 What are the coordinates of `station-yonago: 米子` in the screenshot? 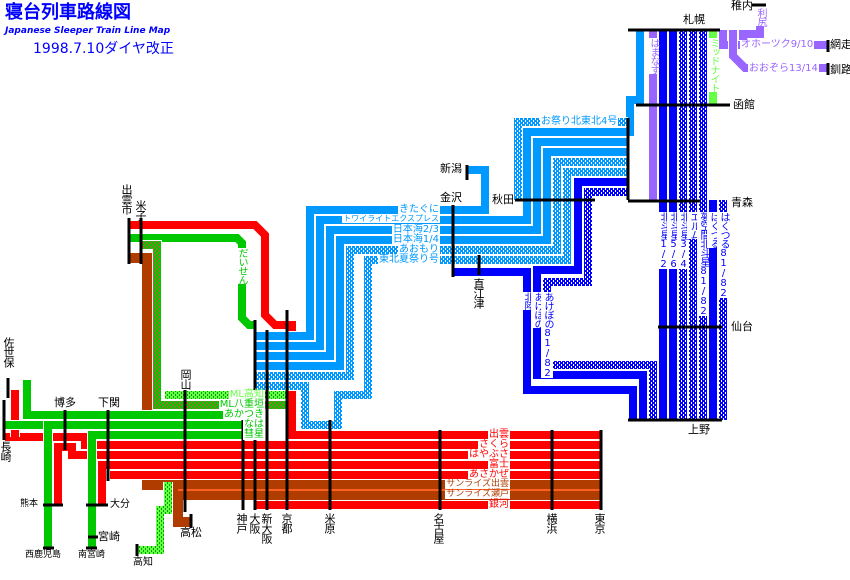 It's located at (140, 210).